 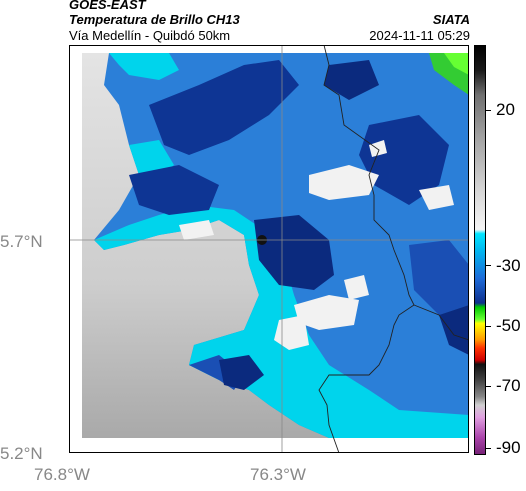 What do you see at coordinates (439, 277) in the screenshot?
I see `cloud-patch-east` at bounding box center [439, 277].